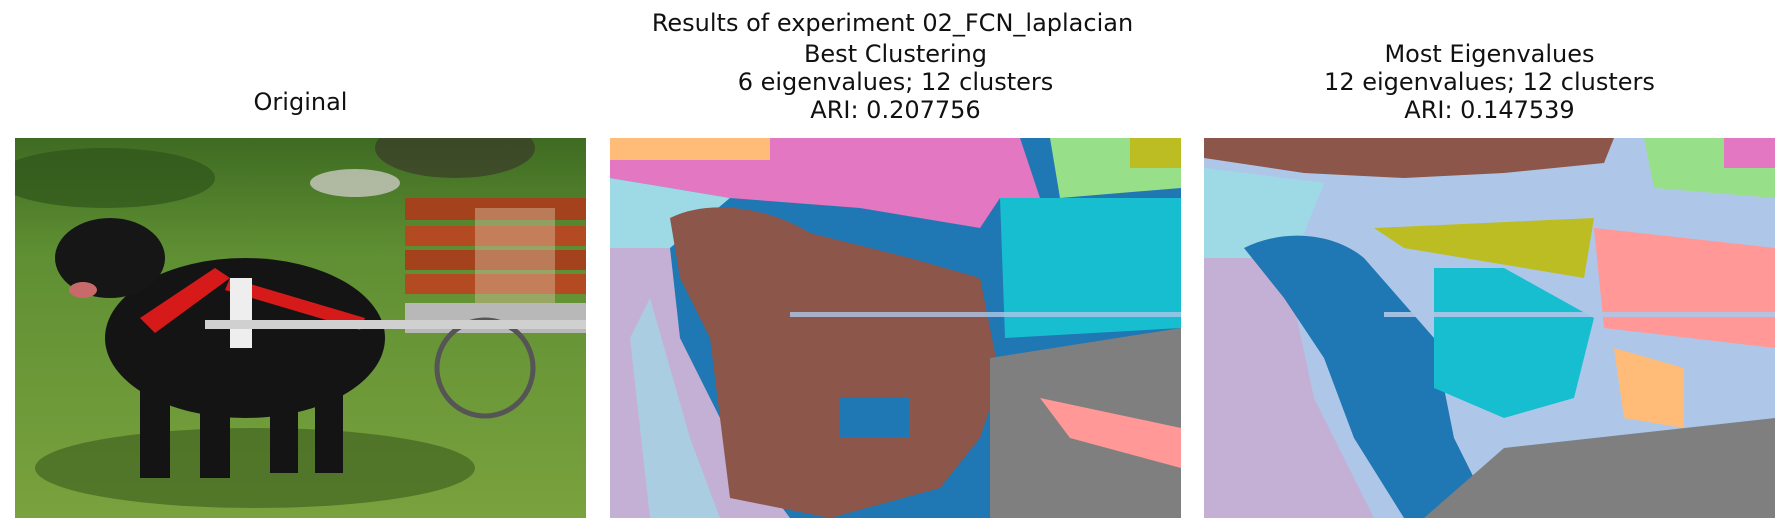  I want to click on panel-title-line: ARI: 0.147539, so click(1489, 110).